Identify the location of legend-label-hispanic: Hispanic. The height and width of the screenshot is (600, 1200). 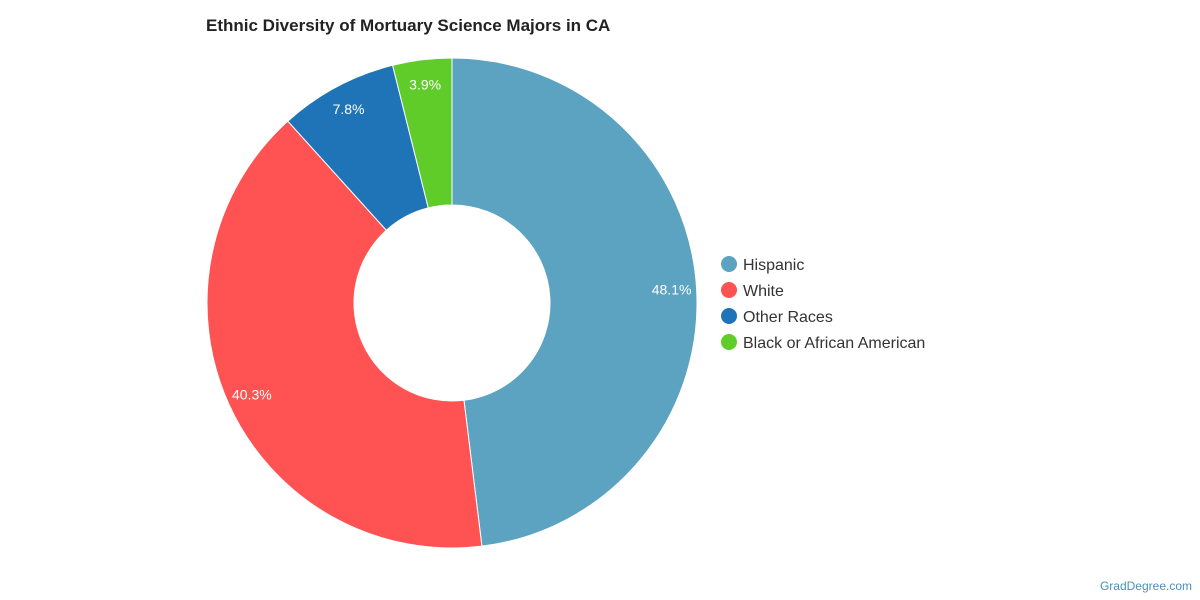
(773, 265).